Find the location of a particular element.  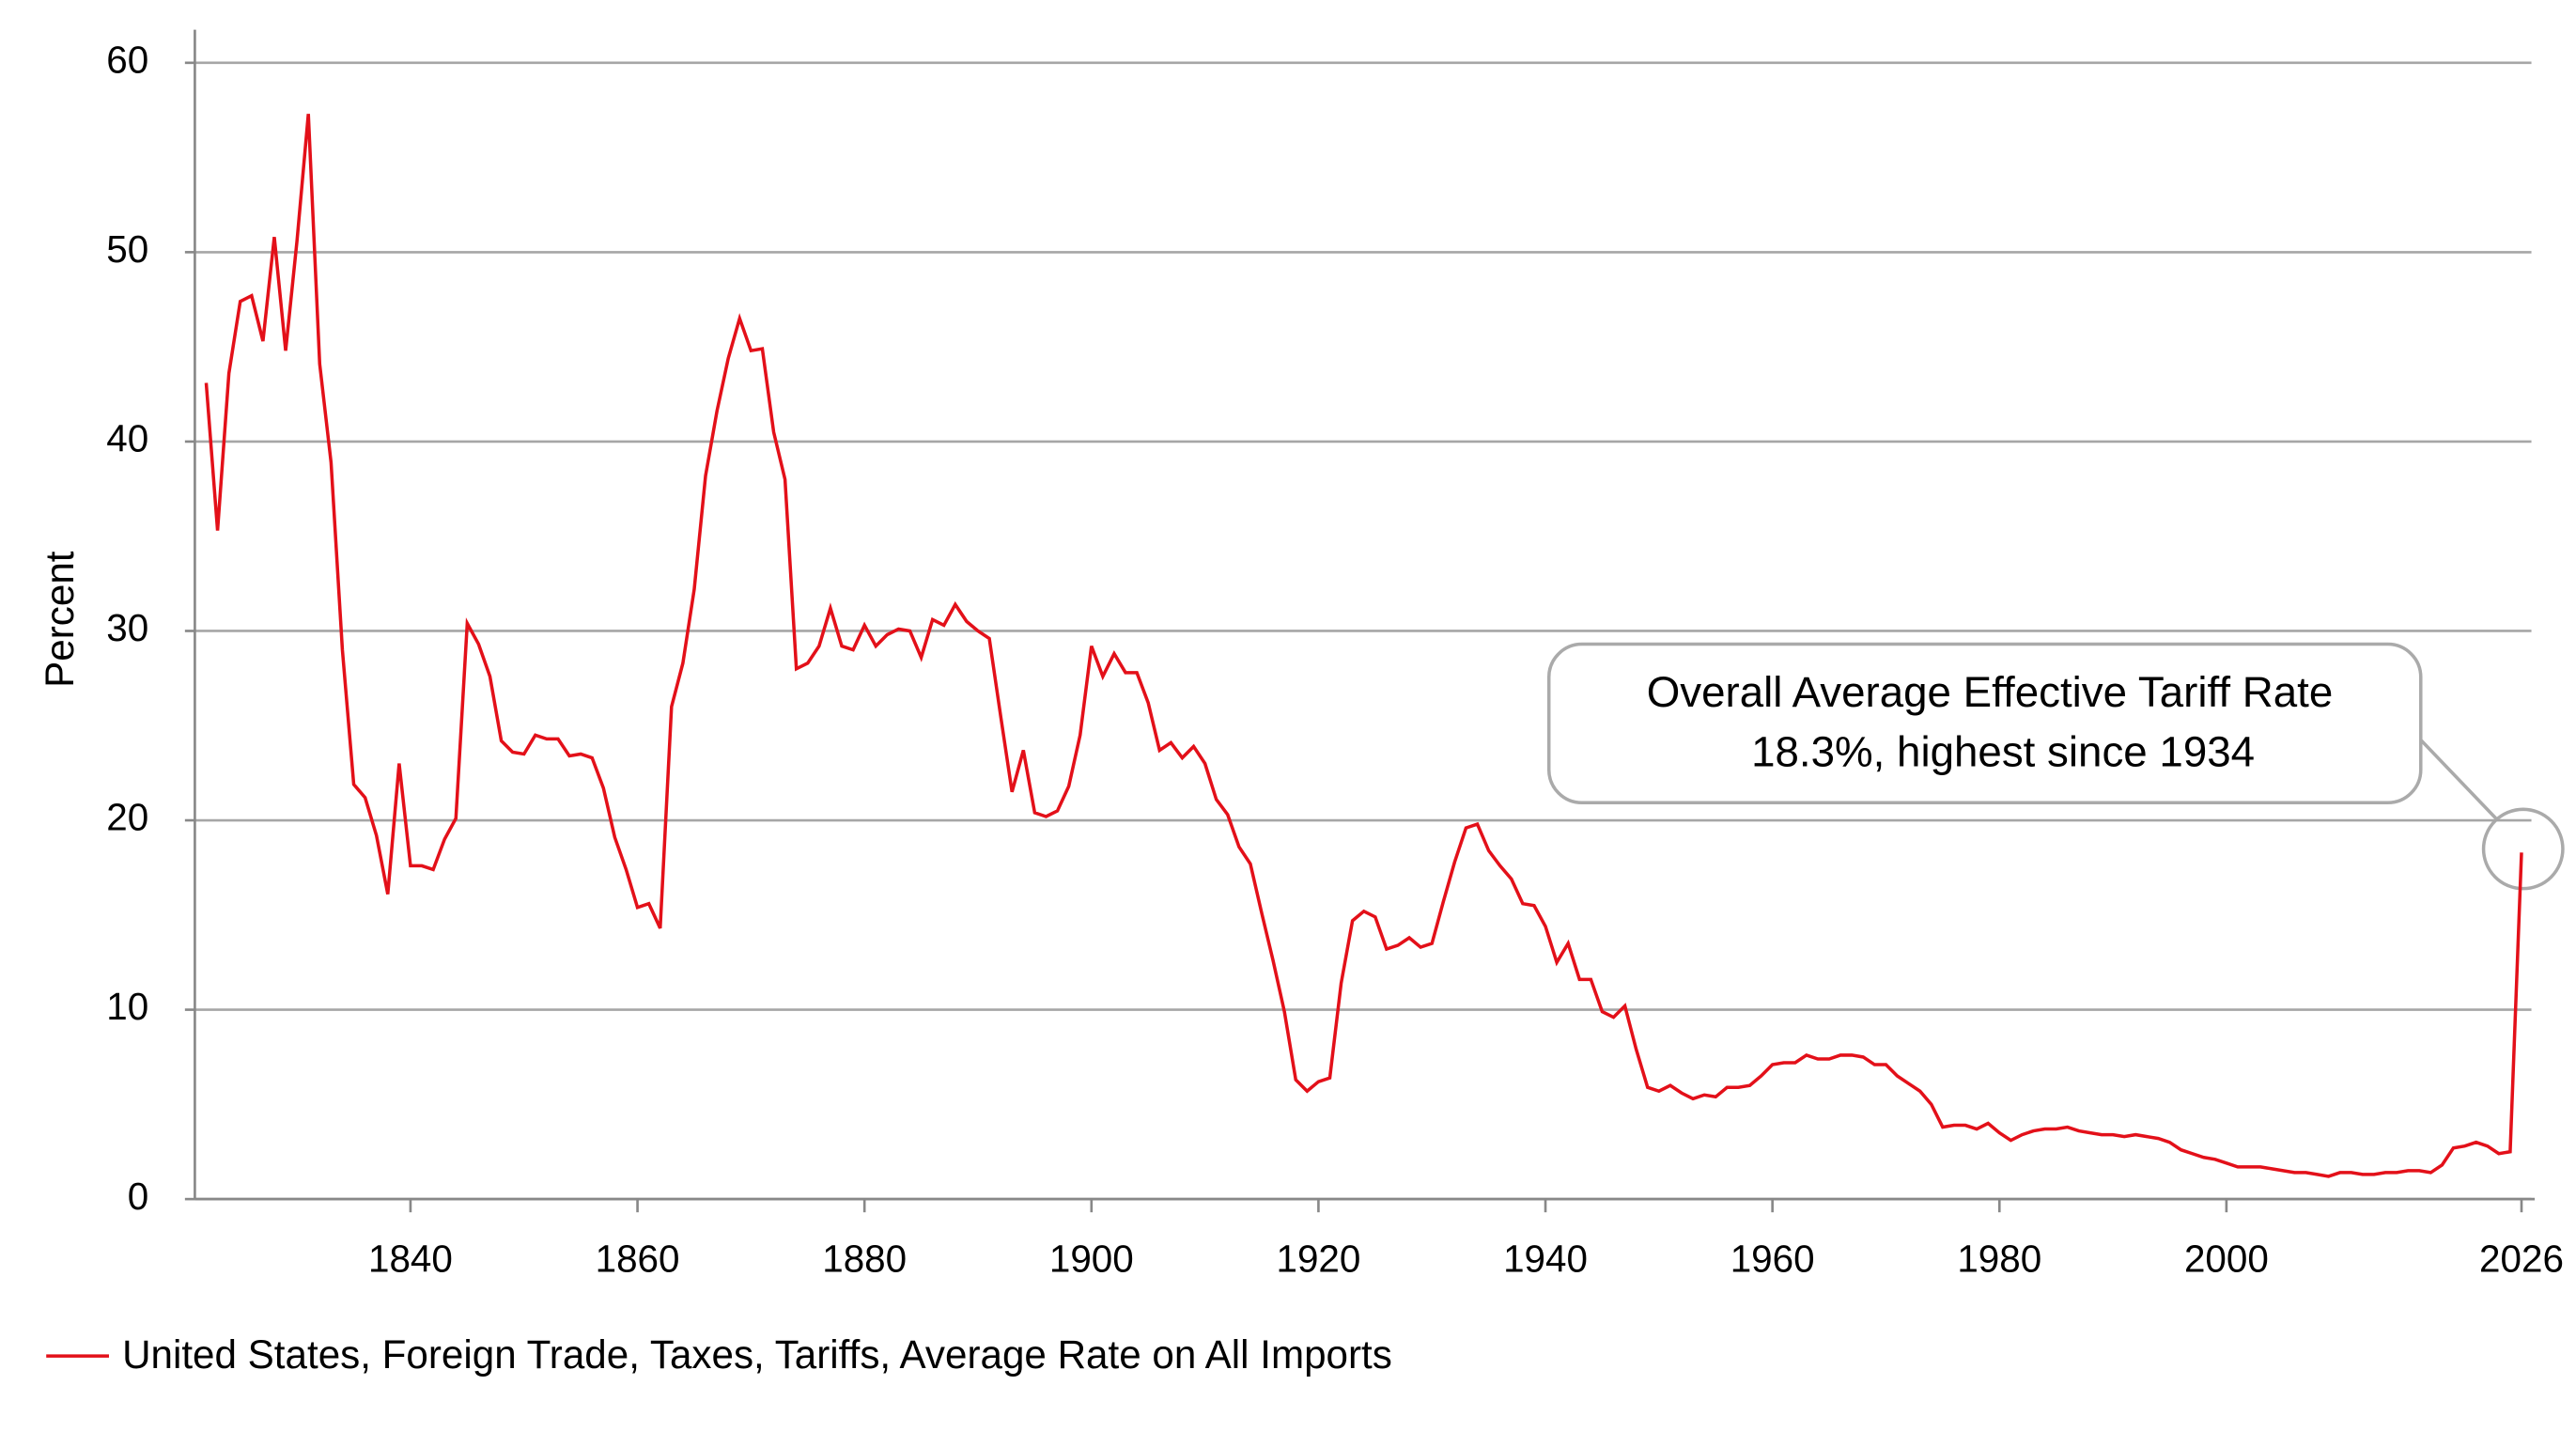

y-tick-label: 20 is located at coordinates (127, 817).